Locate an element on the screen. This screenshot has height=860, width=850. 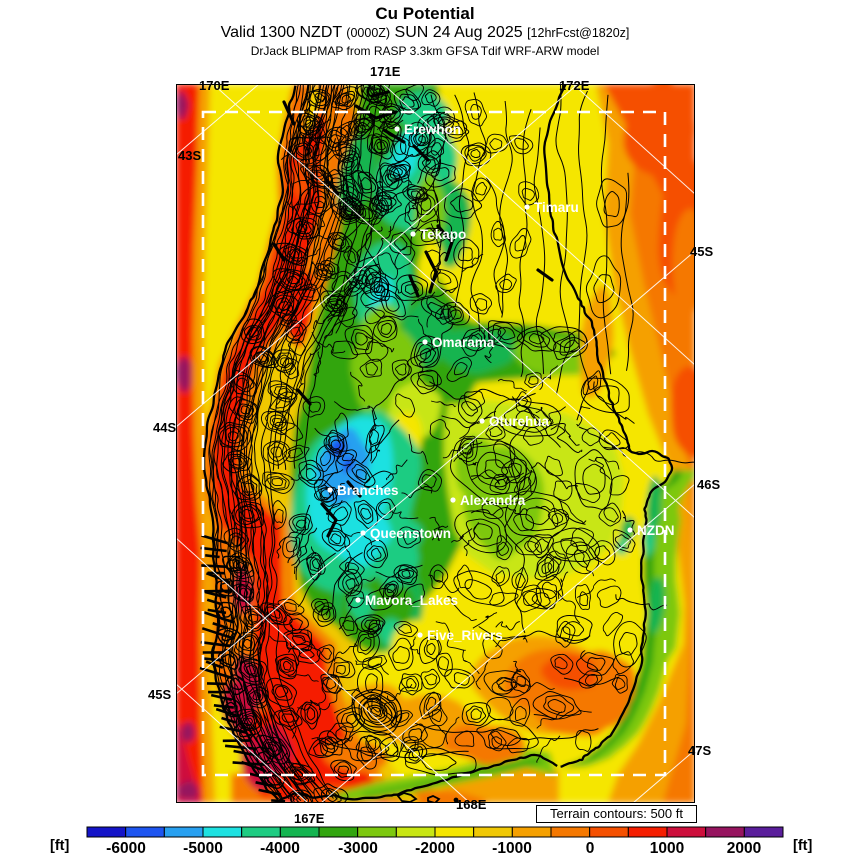
svg-text: Tekapo is located at coordinates (443, 234).